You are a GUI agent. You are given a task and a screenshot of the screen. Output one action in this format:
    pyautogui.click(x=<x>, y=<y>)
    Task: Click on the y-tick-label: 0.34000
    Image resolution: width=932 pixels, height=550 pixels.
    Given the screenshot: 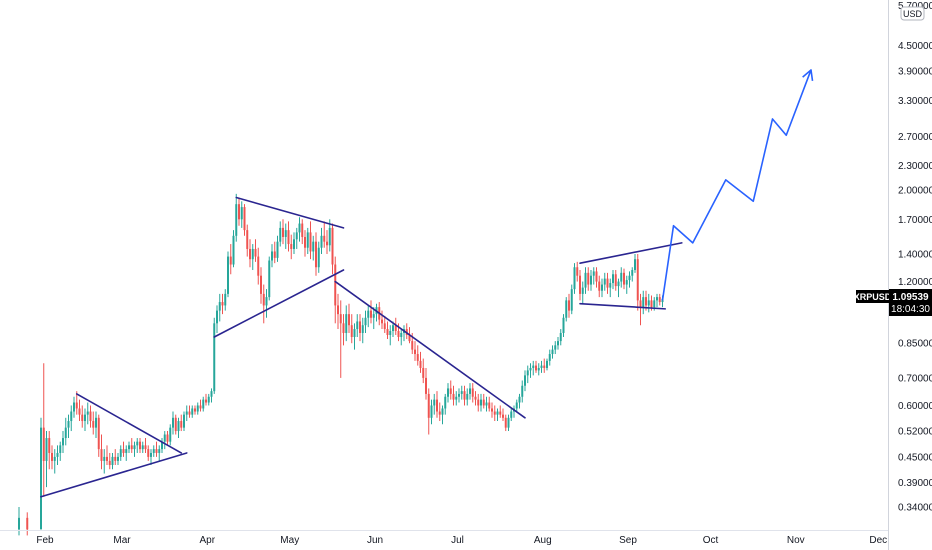 What is the action you would take?
    pyautogui.click(x=915, y=508)
    